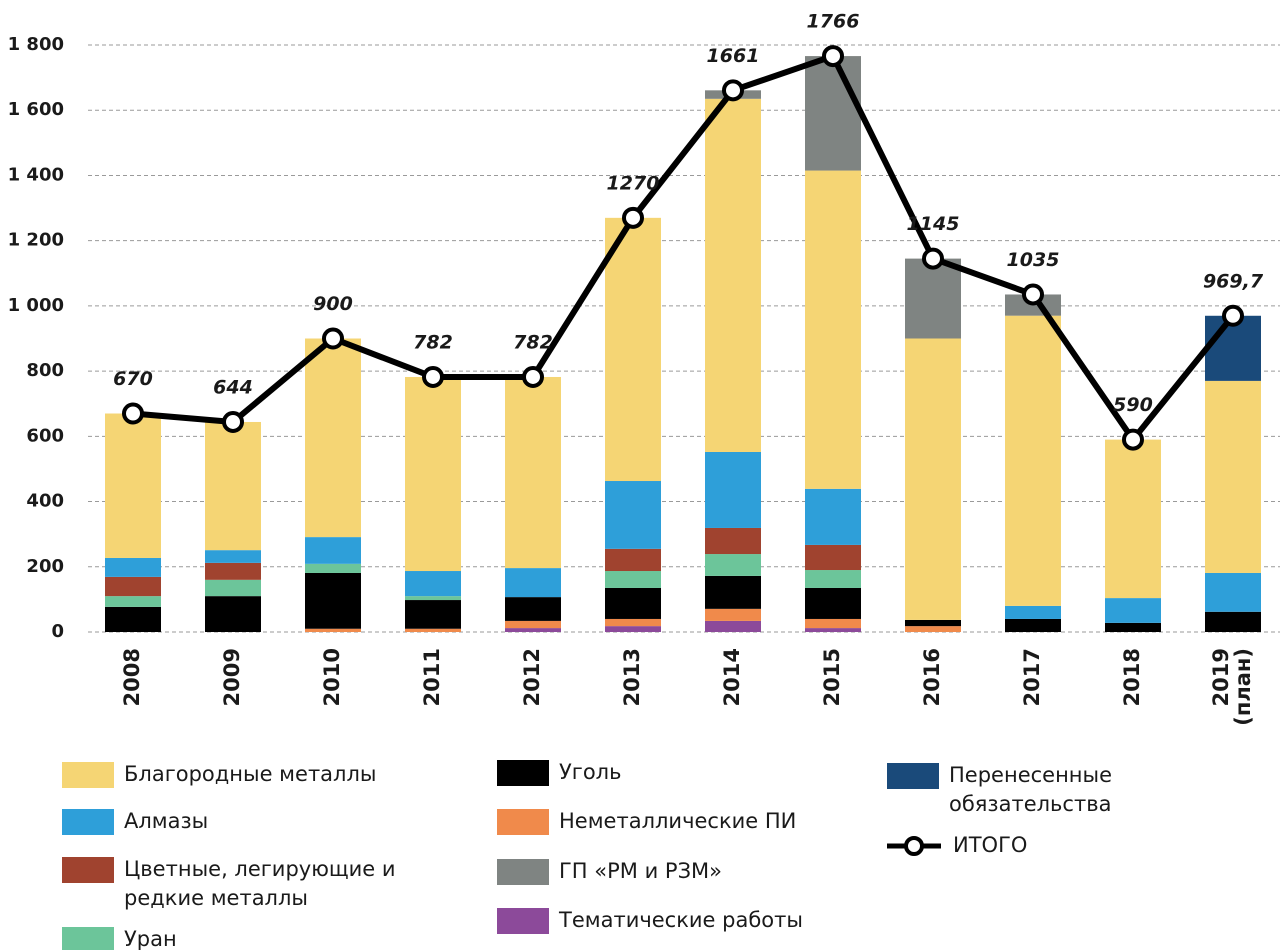  What do you see at coordinates (732, 677) in the screenshot?
I see `x-tick-label: 2014` at bounding box center [732, 677].